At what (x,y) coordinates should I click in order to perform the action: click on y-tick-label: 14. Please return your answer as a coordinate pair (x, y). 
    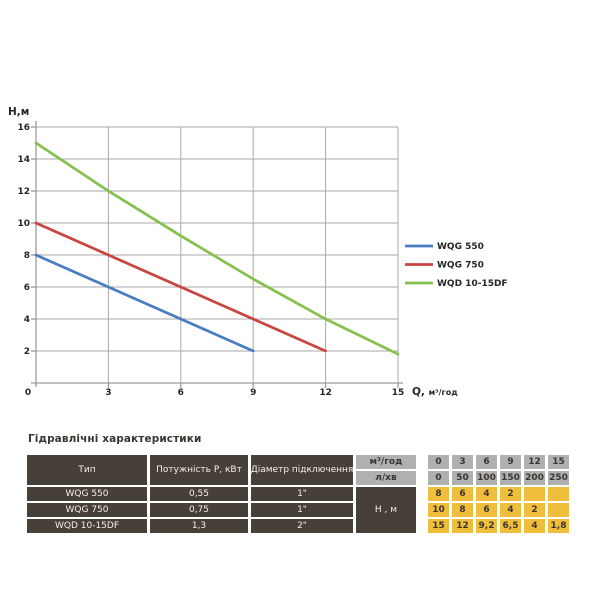
    Looking at the image, I should click on (23, 160).